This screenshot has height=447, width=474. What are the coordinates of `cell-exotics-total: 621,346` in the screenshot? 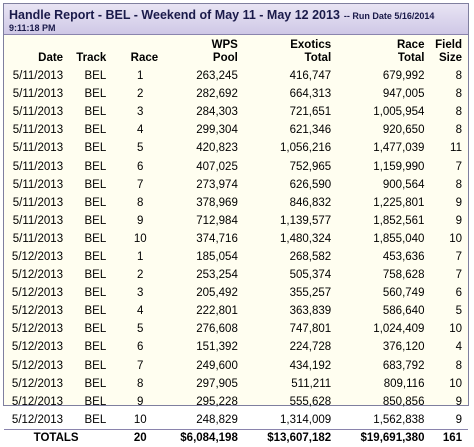 It's located at (310, 130).